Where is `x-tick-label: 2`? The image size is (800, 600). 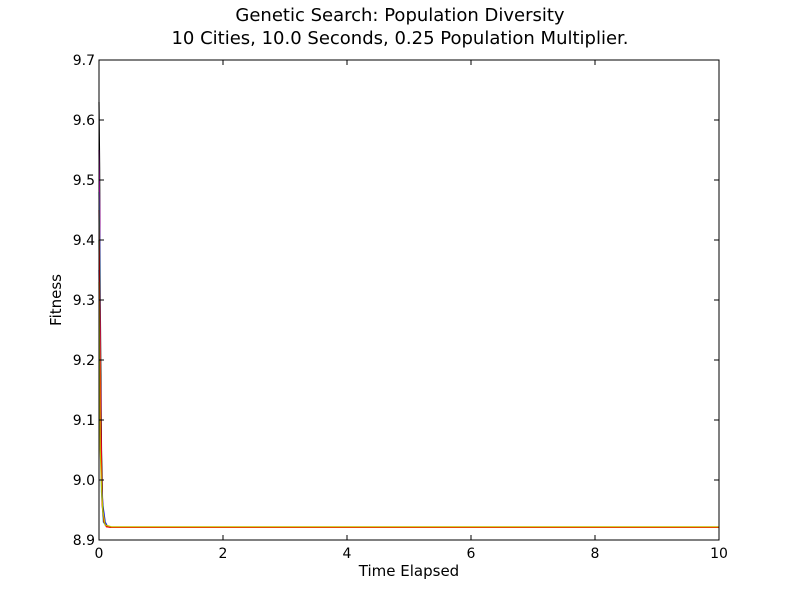
x-tick-label: 2 is located at coordinates (223, 554).